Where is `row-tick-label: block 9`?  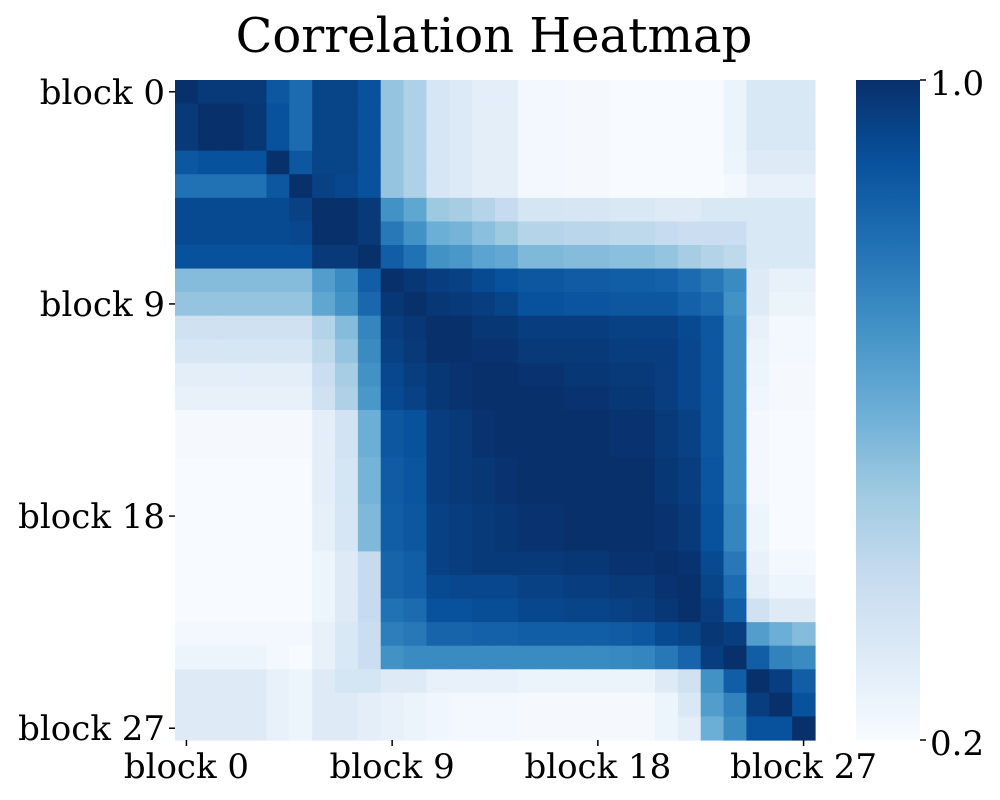 row-tick-label: block 9 is located at coordinates (102, 305).